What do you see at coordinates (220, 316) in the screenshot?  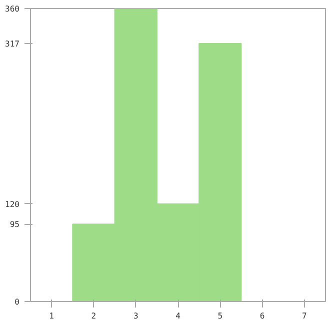 I see `x-tick-label: 5` at bounding box center [220, 316].